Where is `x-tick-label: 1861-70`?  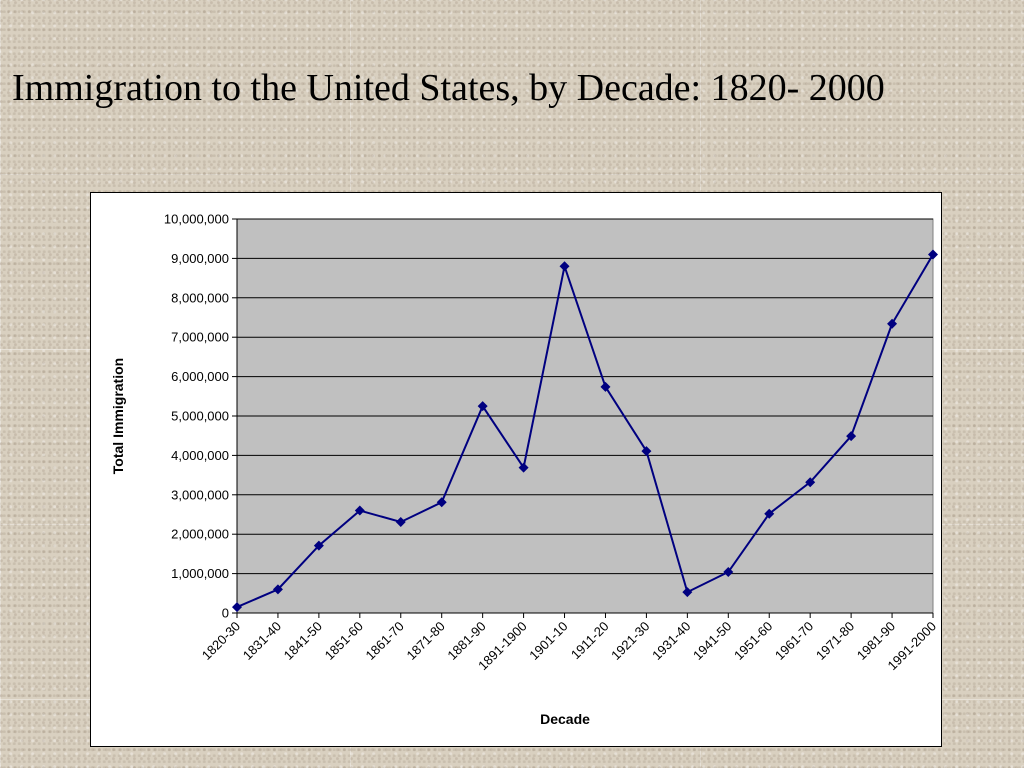
x-tick-label: 1861-70 is located at coordinates (385, 641).